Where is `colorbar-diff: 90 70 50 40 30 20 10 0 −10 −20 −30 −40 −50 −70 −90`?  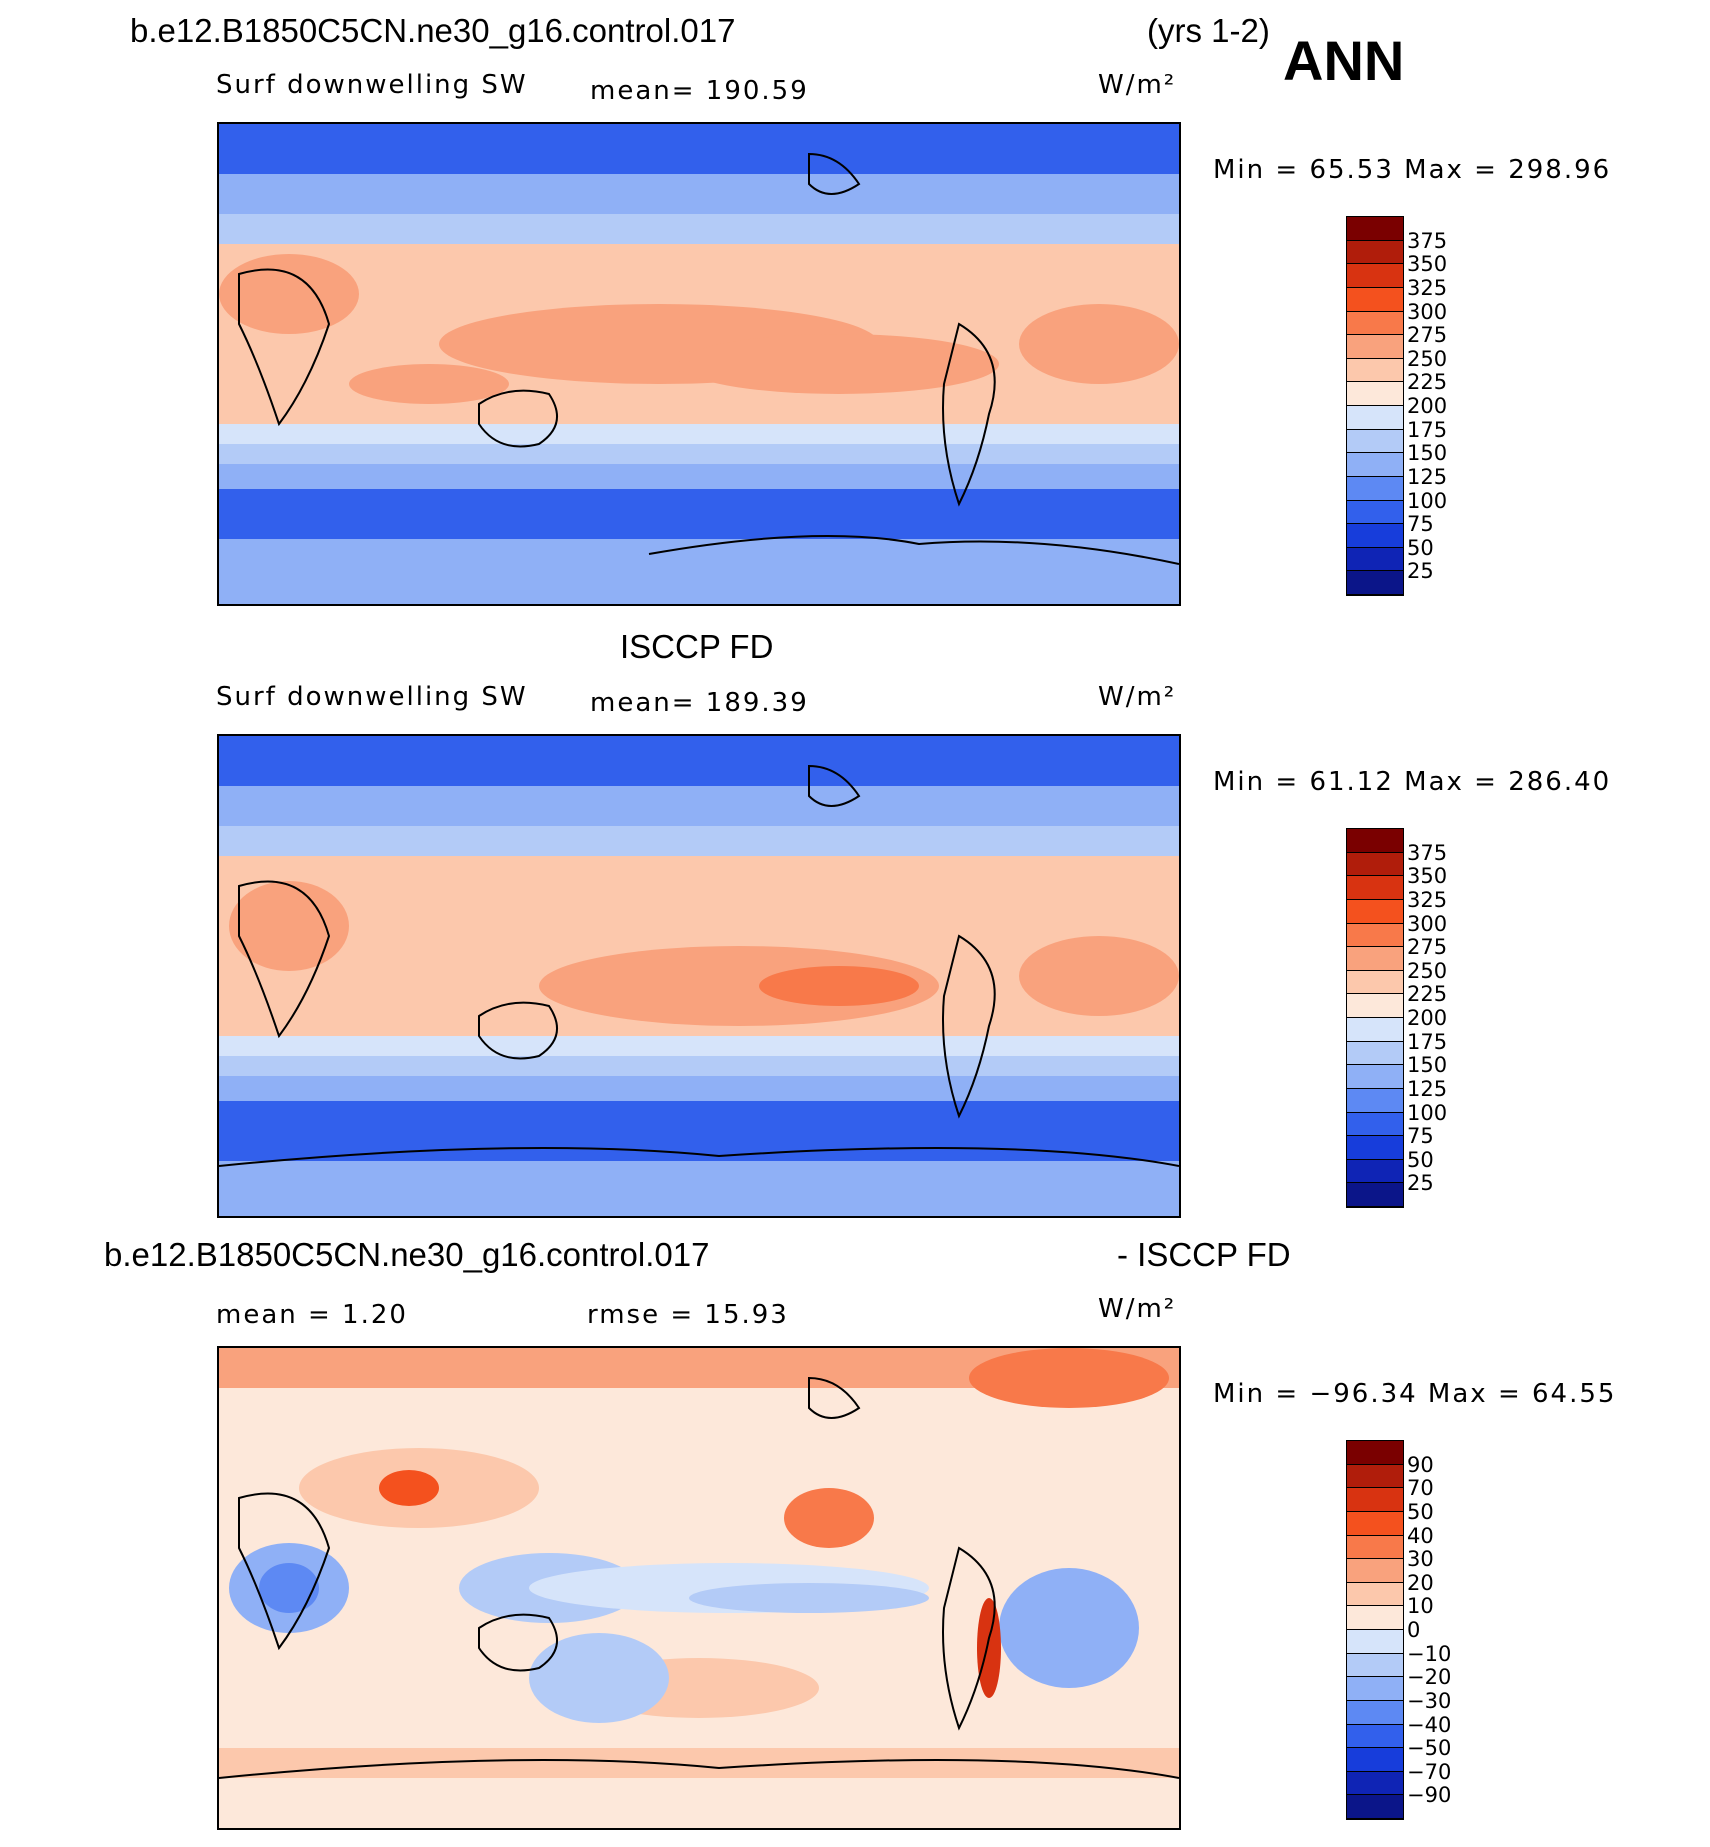
colorbar-diff: 90 70 50 40 30 20 10 0 −10 −20 −30 −40 −50 −70 −90 is located at coordinates (1398, 1630).